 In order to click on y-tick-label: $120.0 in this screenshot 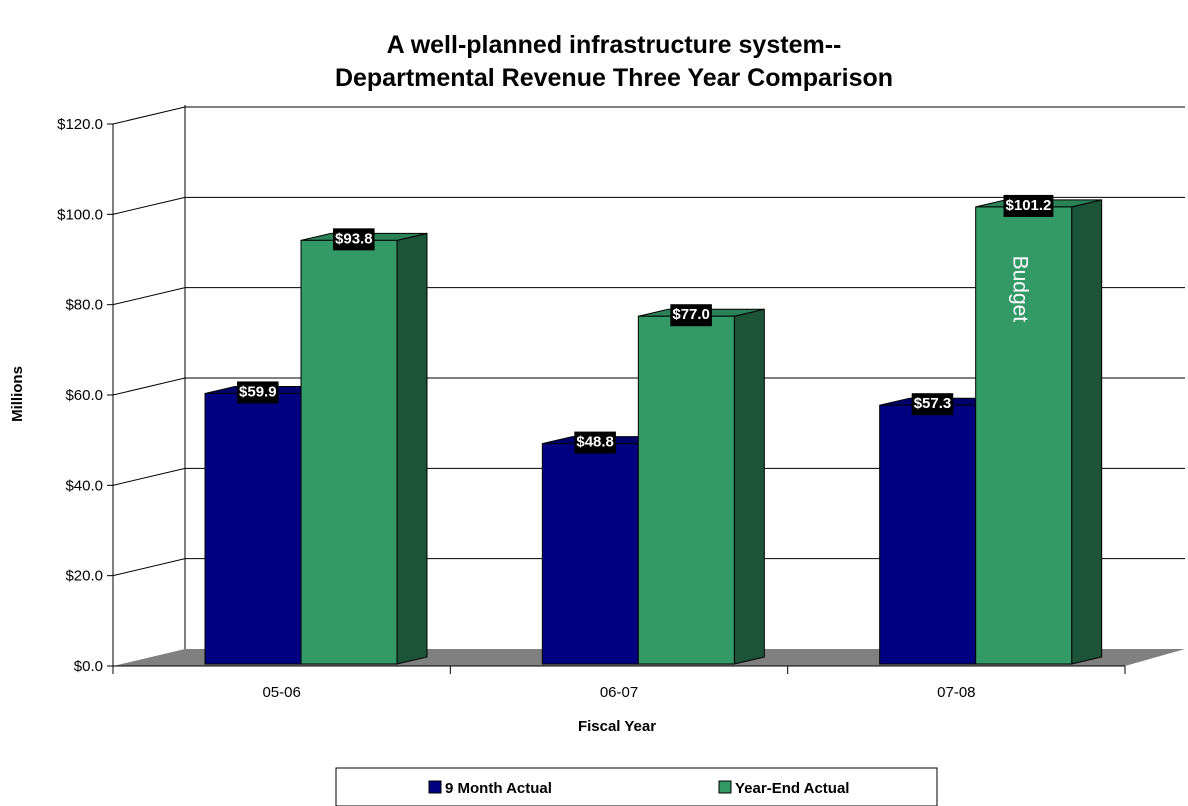, I will do `click(80, 124)`.